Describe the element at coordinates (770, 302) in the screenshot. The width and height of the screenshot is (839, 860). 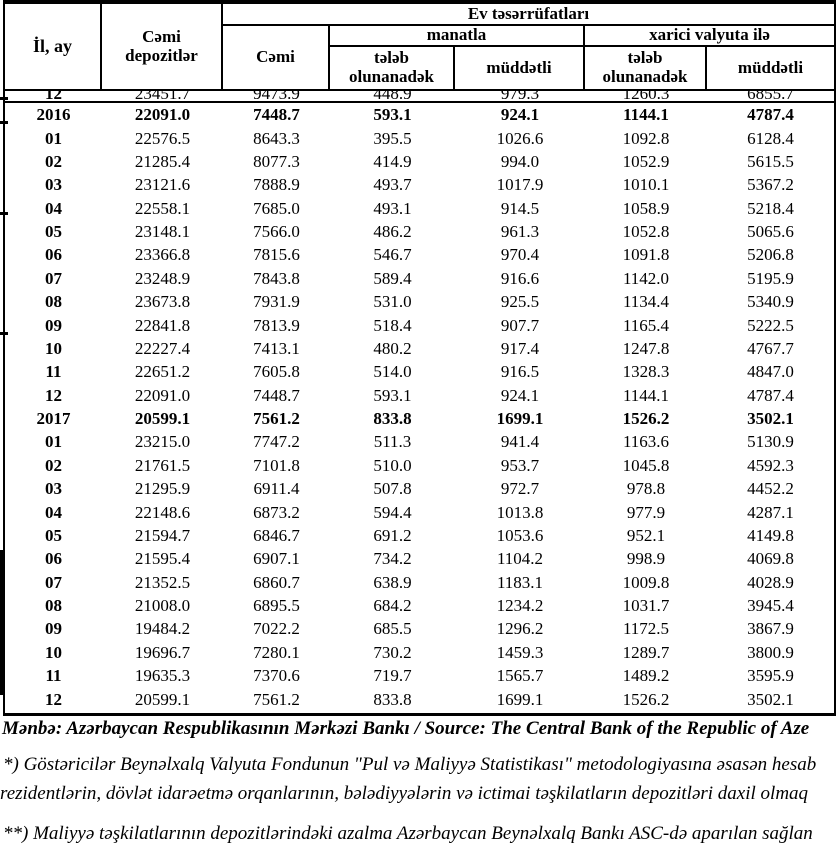
I see `row-foreign-term-cell: 5340.9` at that location.